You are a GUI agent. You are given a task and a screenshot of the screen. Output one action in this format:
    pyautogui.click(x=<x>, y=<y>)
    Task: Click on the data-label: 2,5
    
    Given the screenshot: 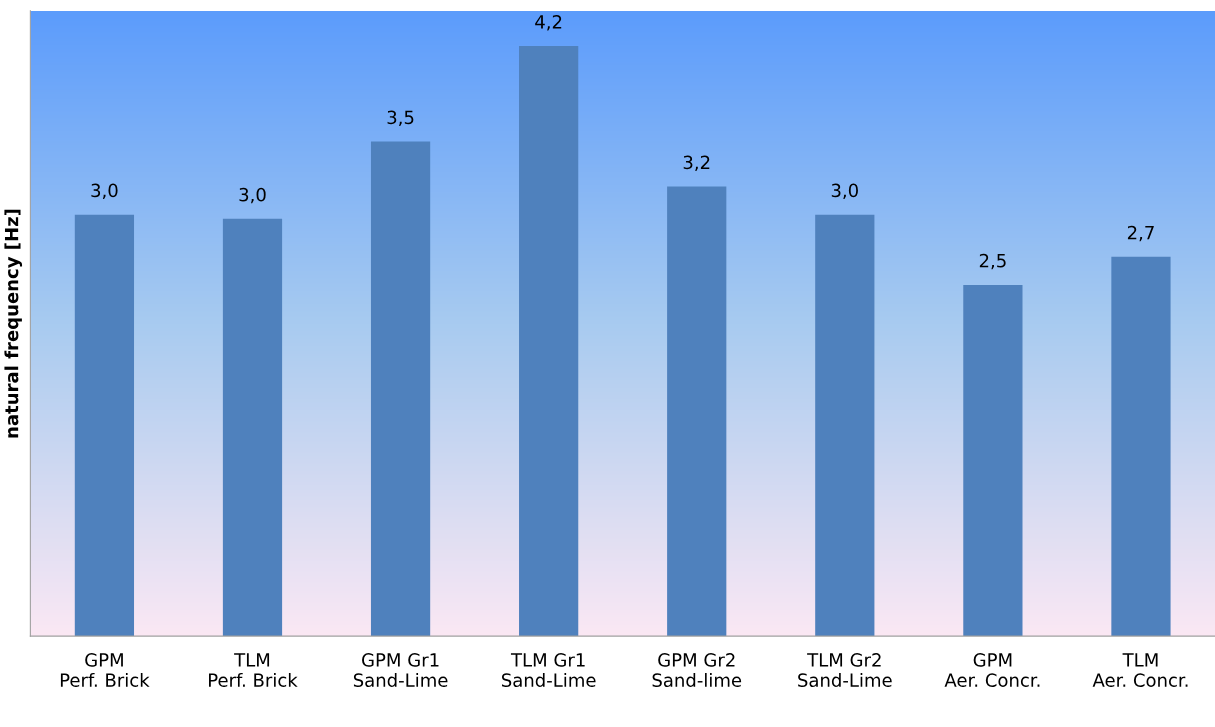 What is the action you would take?
    pyautogui.click(x=992, y=261)
    